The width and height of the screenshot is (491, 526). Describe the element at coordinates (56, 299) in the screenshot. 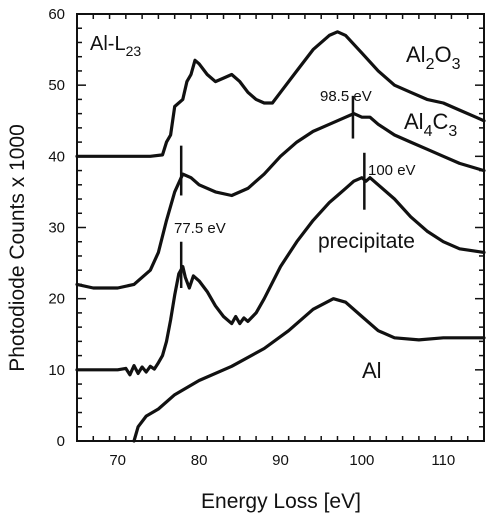

I see `y-tick-label: 20` at that location.